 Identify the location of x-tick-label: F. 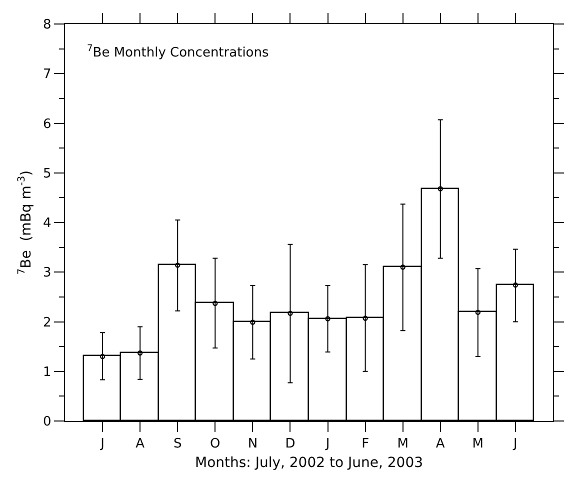
(366, 444).